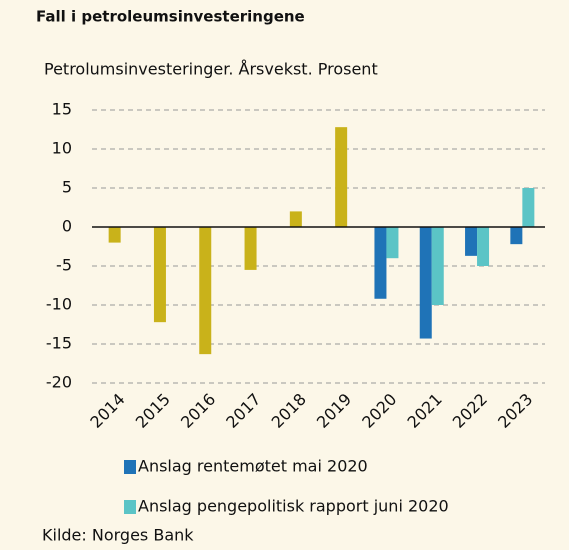  Describe the element at coordinates (59, 343) in the screenshot. I see `y-tick-label: -15` at that location.